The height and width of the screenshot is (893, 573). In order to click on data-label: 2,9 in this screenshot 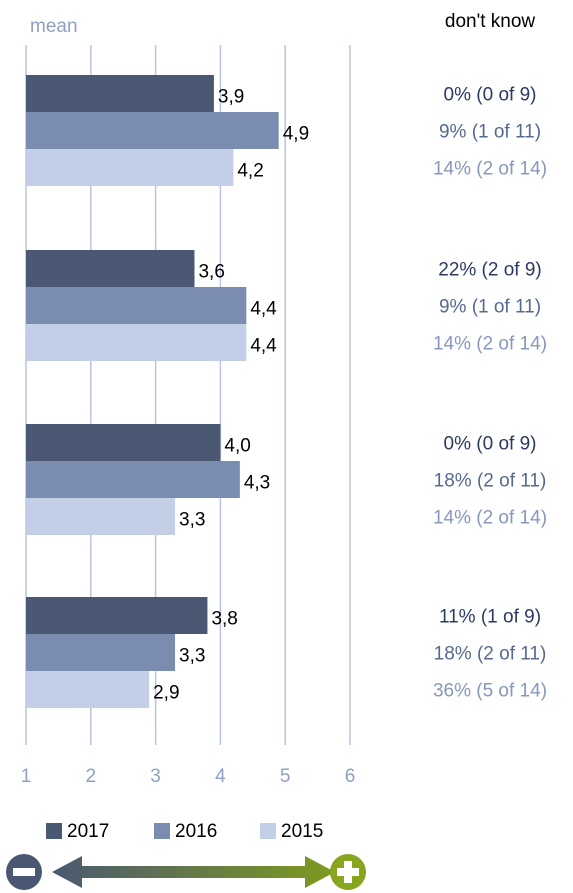, I will do `click(166, 693)`.